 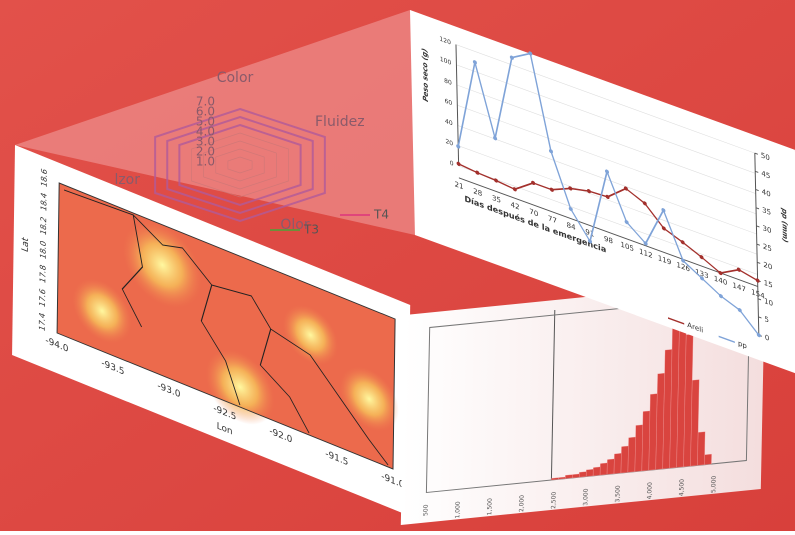 I want to click on x-tick-label: 3,500, so click(x=617, y=494).